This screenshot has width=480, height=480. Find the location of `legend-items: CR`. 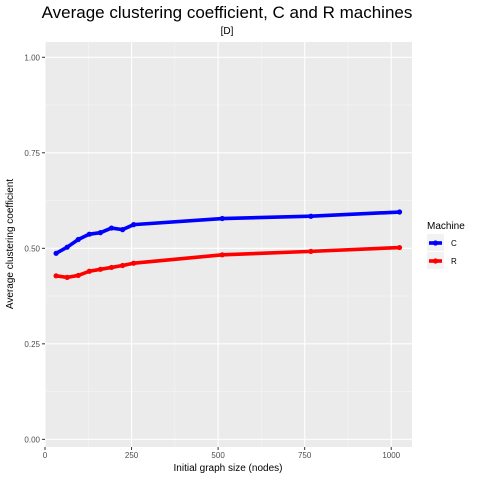

legend-items: CR is located at coordinates (442, 251).